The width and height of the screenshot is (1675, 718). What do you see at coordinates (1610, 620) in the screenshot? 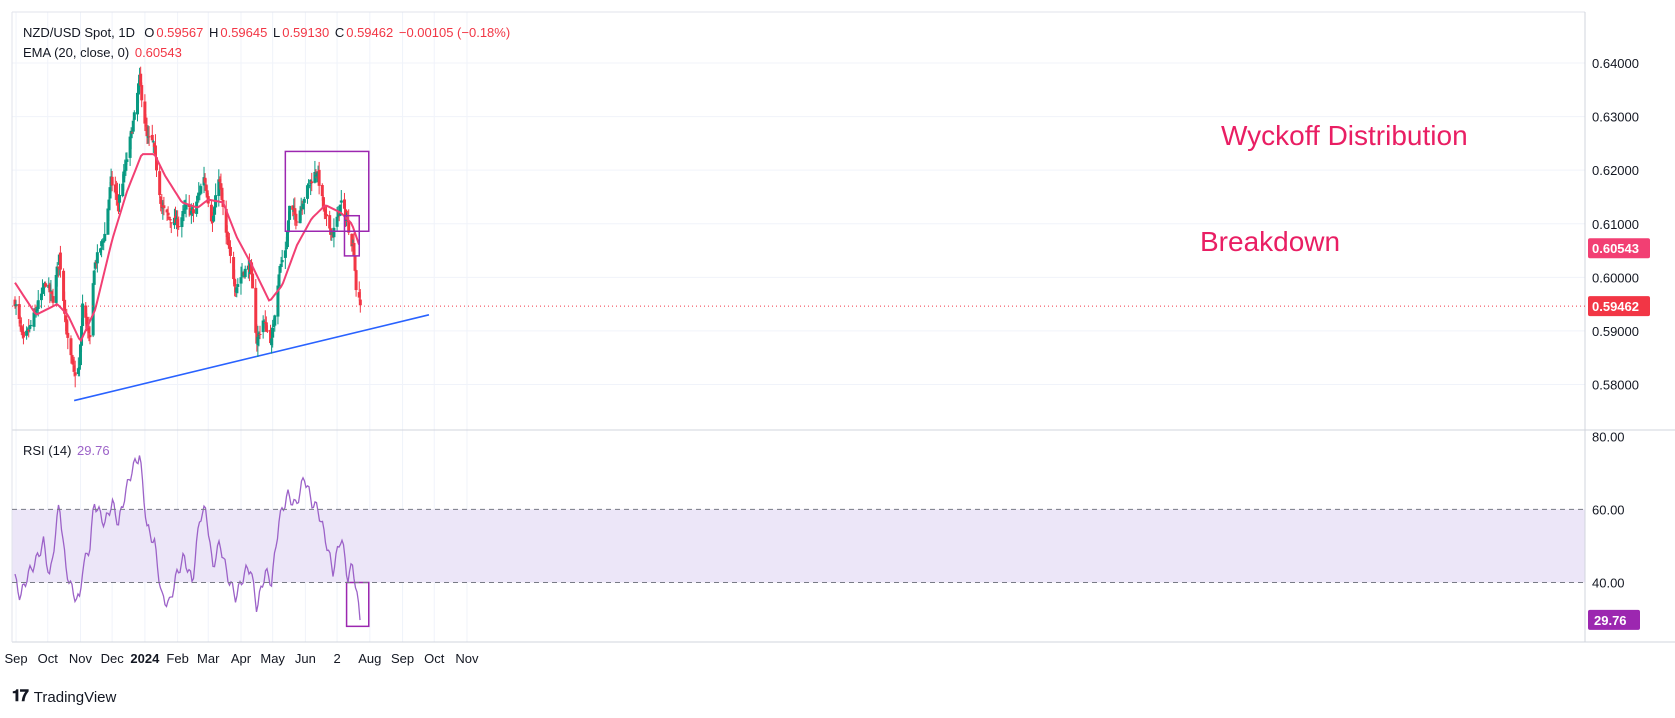
I see `rsi-badge: 29.76` at bounding box center [1610, 620].